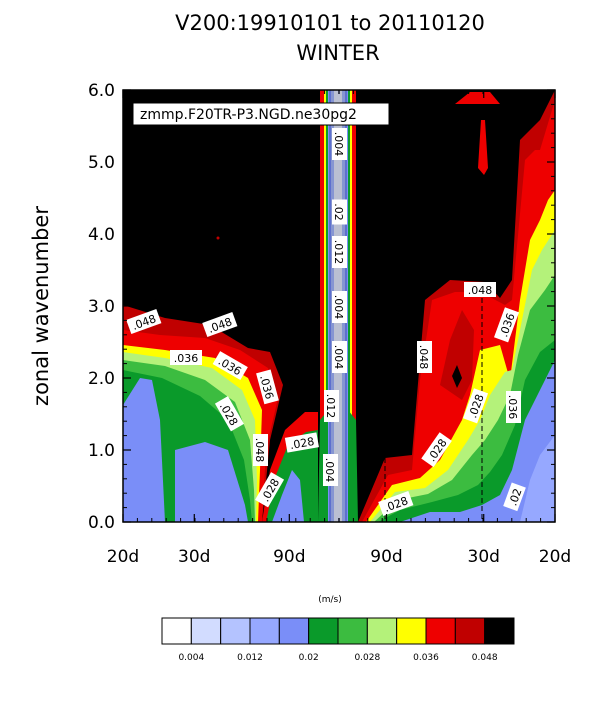  I want to click on colorbar: 0.004 0.012 0.02 0.028 0.036 0.048, so click(338, 640).